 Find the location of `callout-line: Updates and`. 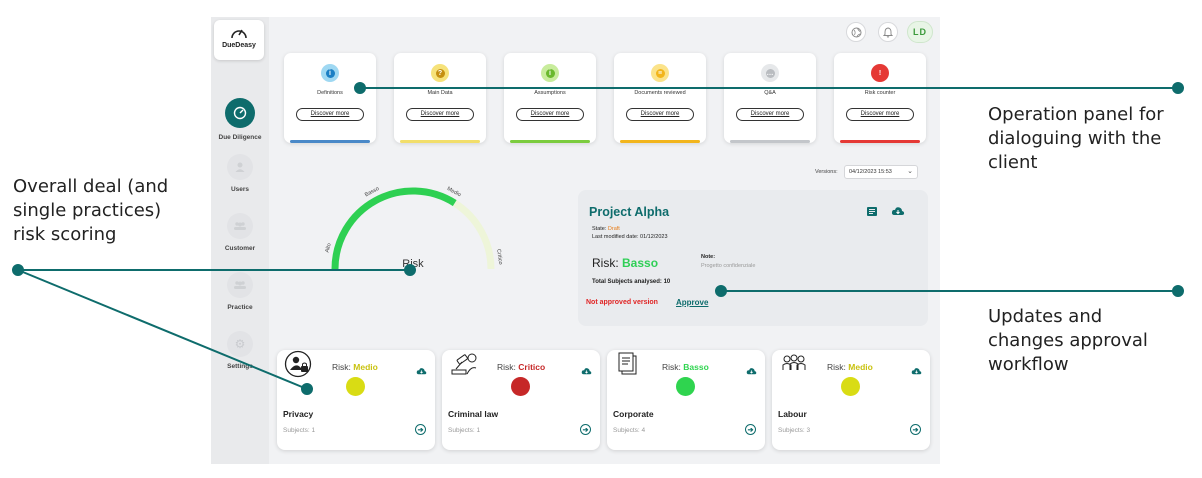

callout-line: Updates and is located at coordinates (1045, 316).